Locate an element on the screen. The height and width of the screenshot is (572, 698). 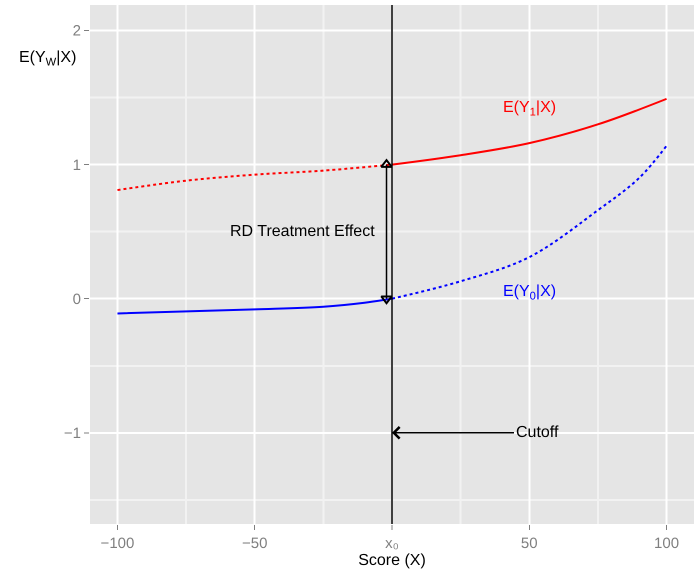
x-tick-label: 100 is located at coordinates (667, 543).